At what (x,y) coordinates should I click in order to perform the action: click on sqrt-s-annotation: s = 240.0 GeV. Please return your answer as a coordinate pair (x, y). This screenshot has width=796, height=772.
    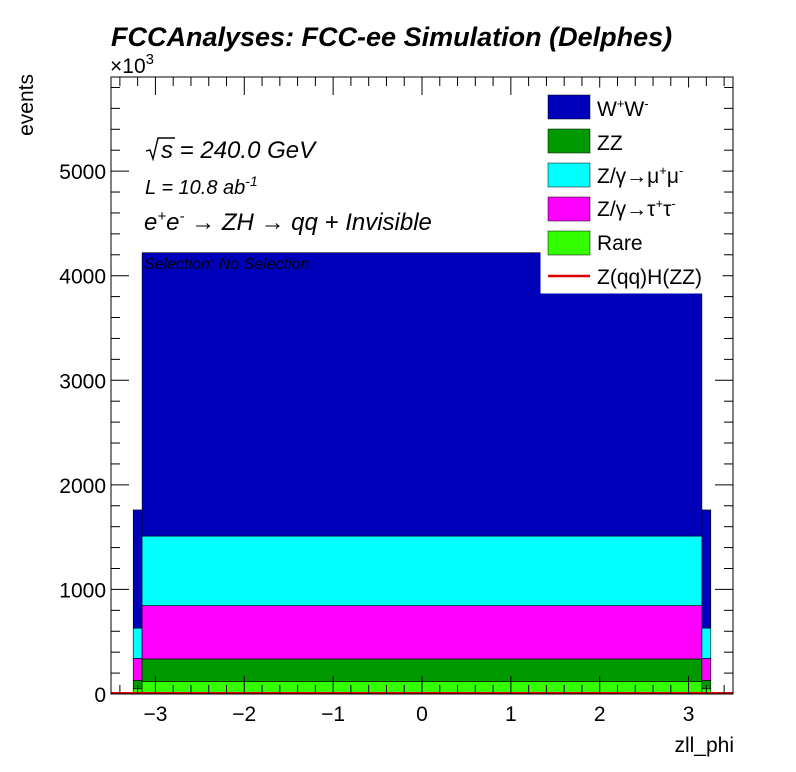
    Looking at the image, I should click on (231, 150).